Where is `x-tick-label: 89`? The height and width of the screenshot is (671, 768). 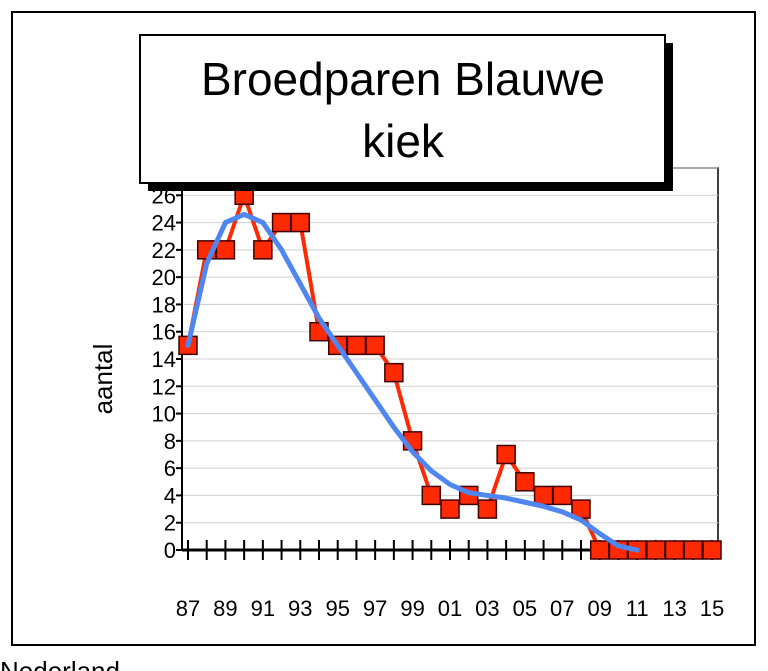 x-tick-label: 89 is located at coordinates (225, 608).